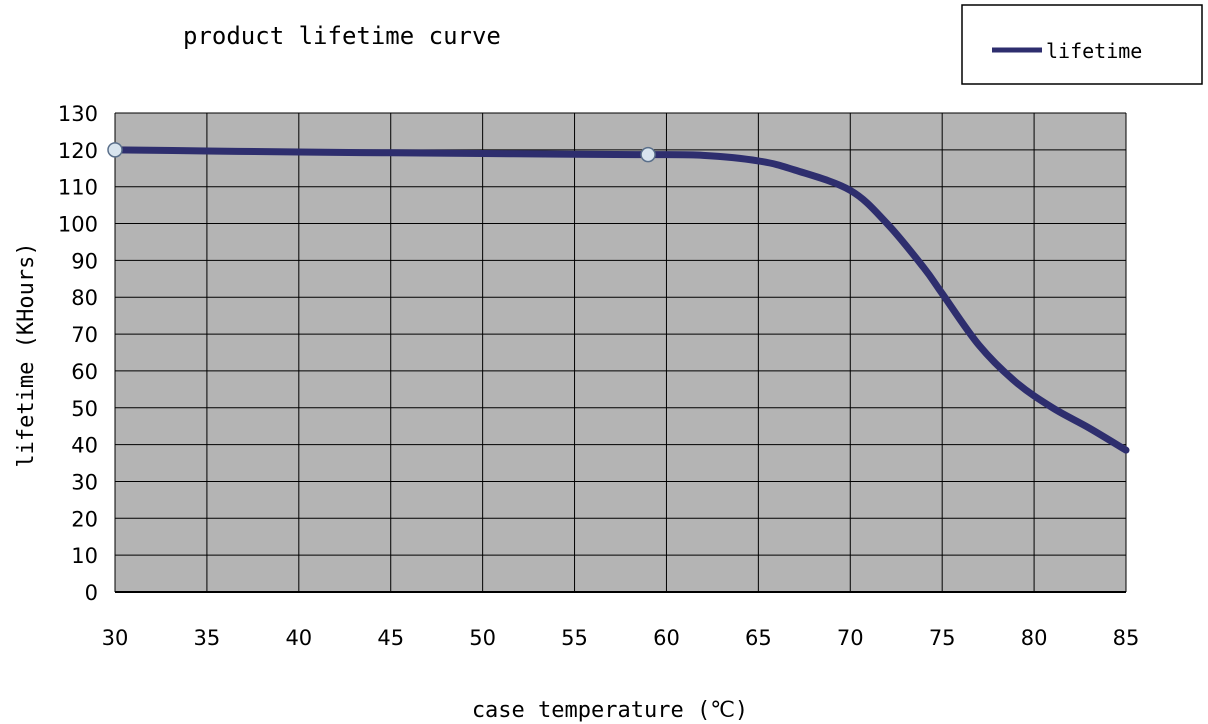  Describe the element at coordinates (666, 638) in the screenshot. I see `x-tick-label: 60` at that location.